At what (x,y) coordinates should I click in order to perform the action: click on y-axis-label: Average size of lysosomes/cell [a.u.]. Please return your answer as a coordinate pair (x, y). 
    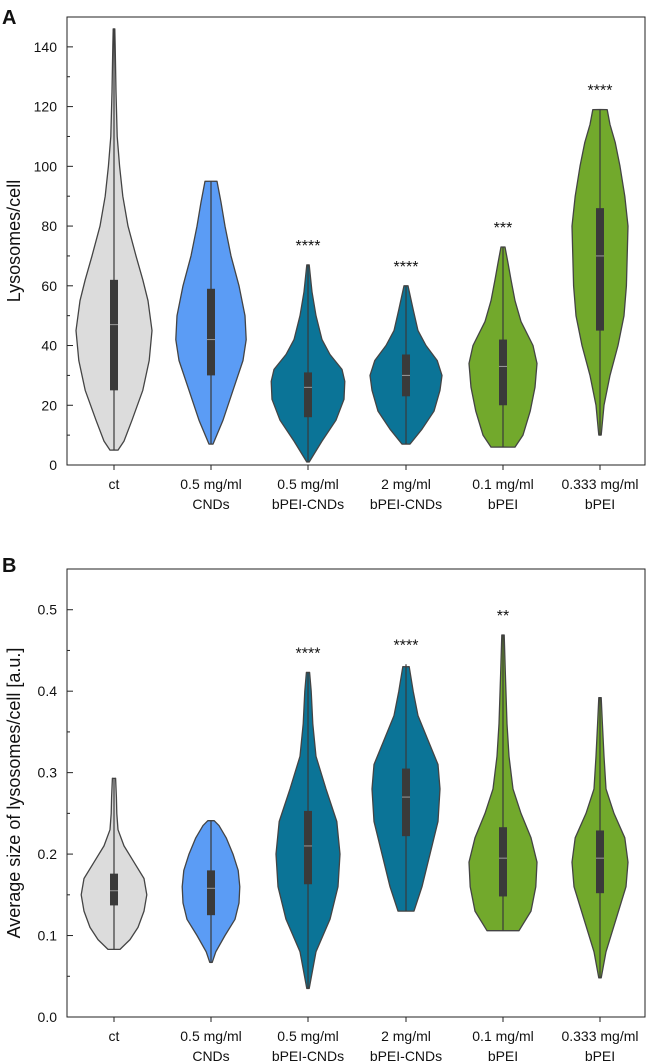
    Looking at the image, I should click on (14, 793).